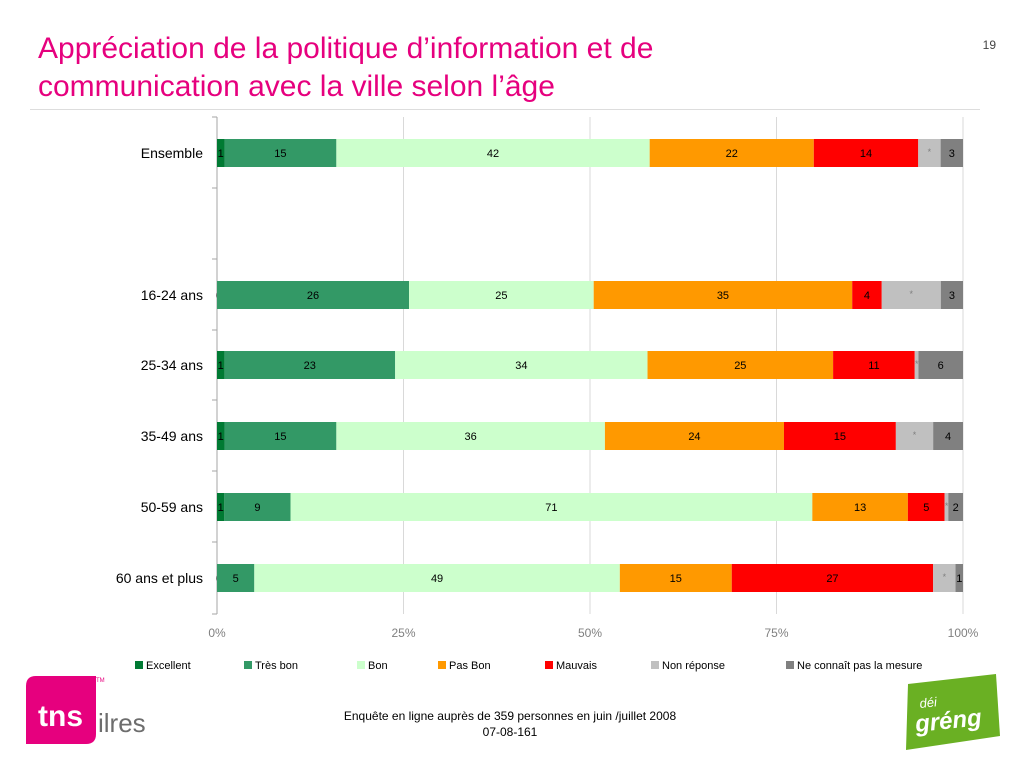 The image size is (1024, 768). What do you see at coordinates (172, 365) in the screenshot?
I see `category-label: 25-34 ans` at bounding box center [172, 365].